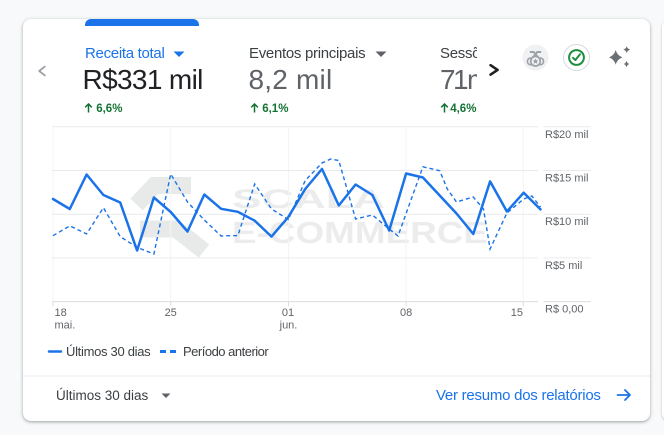 This screenshot has width=664, height=435. I want to click on svg-text: R$5 mil, so click(563, 266).